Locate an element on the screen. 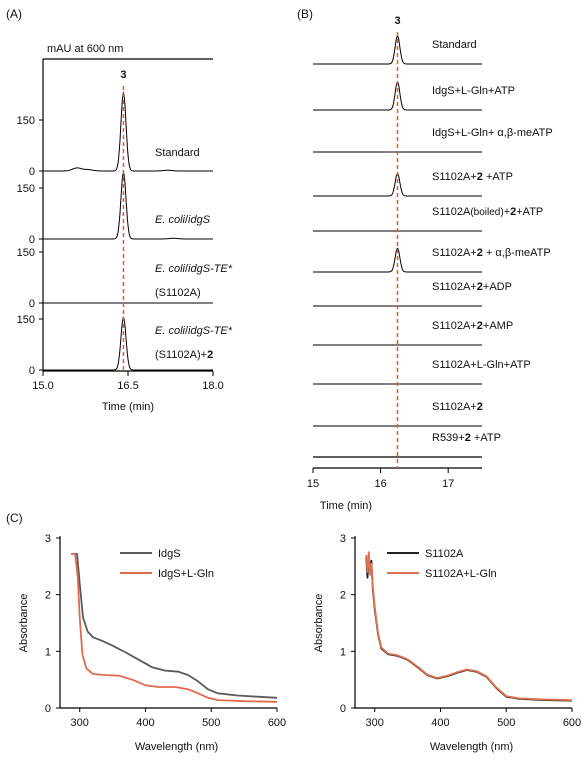 The width and height of the screenshot is (582, 767). x-tick-label-b: 16 is located at coordinates (380, 484).